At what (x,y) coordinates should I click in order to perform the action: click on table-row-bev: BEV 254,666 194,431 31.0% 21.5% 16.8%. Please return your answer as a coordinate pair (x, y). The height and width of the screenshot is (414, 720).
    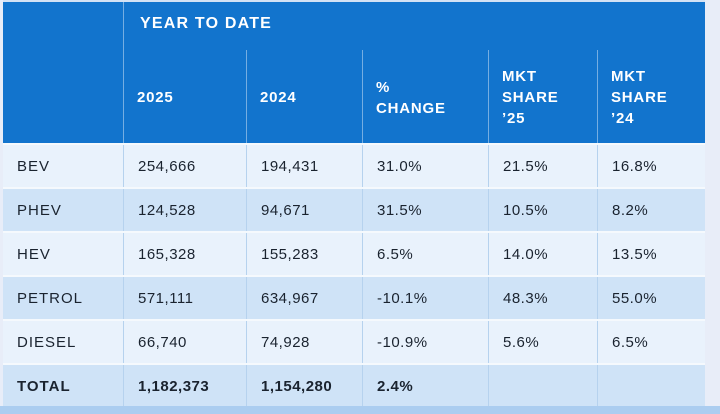
    Looking at the image, I should click on (354, 165).